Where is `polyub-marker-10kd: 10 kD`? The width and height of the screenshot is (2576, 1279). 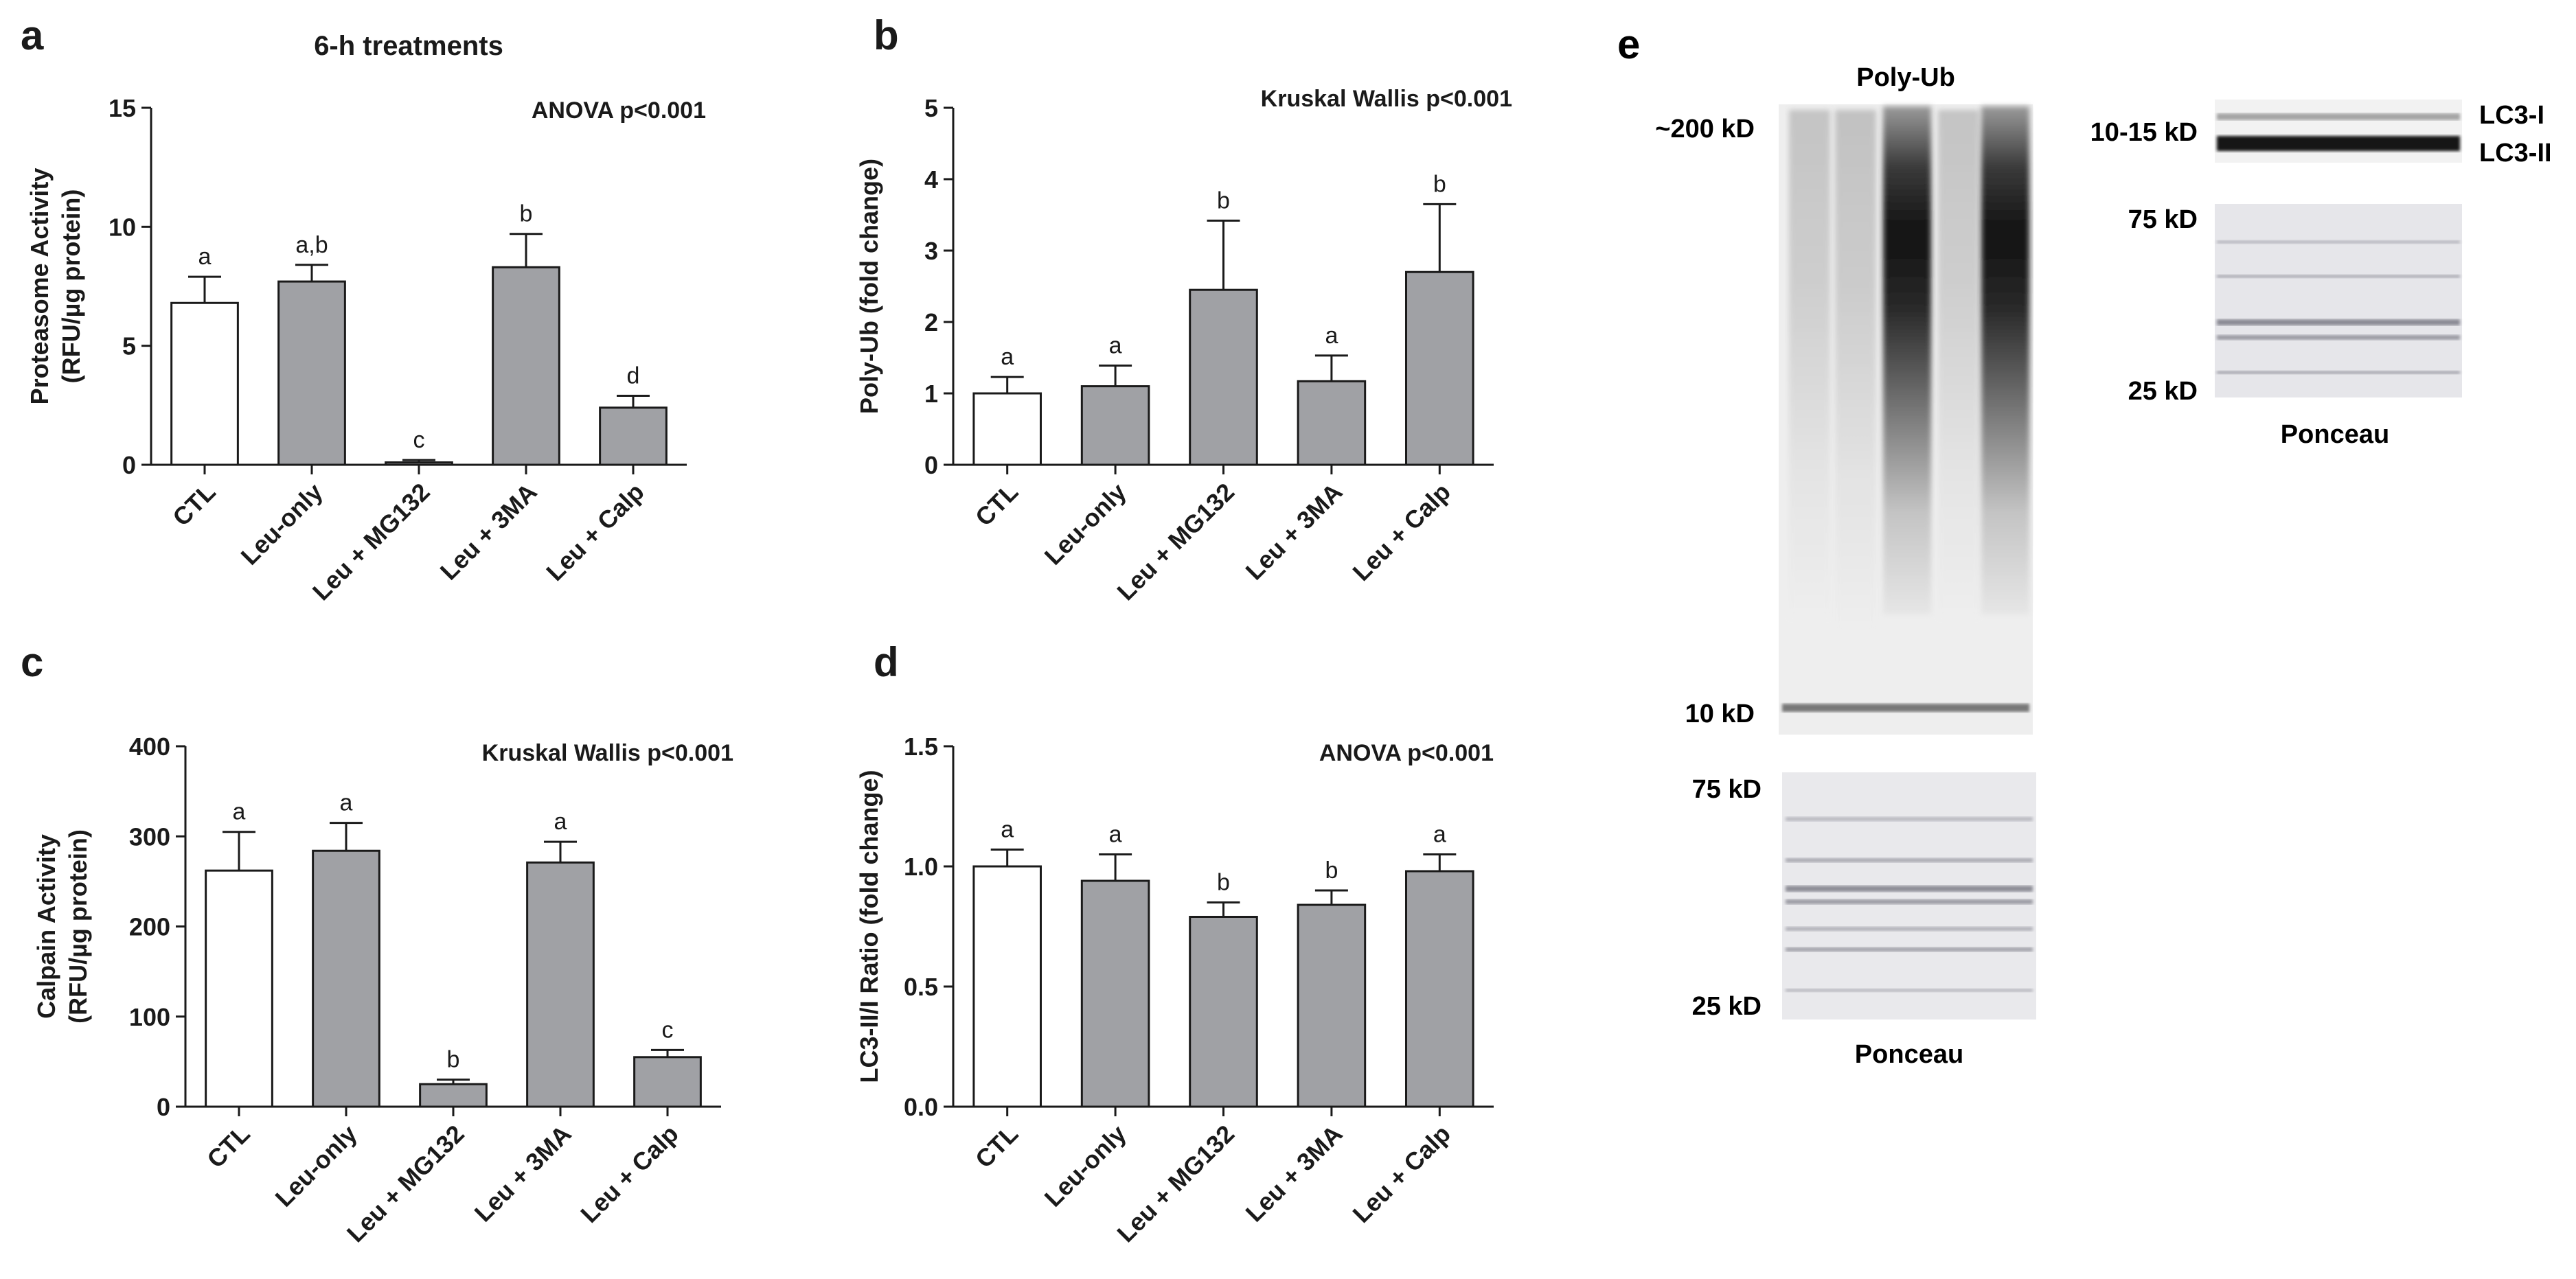 polyub-marker-10kd: 10 kD is located at coordinates (1720, 714).